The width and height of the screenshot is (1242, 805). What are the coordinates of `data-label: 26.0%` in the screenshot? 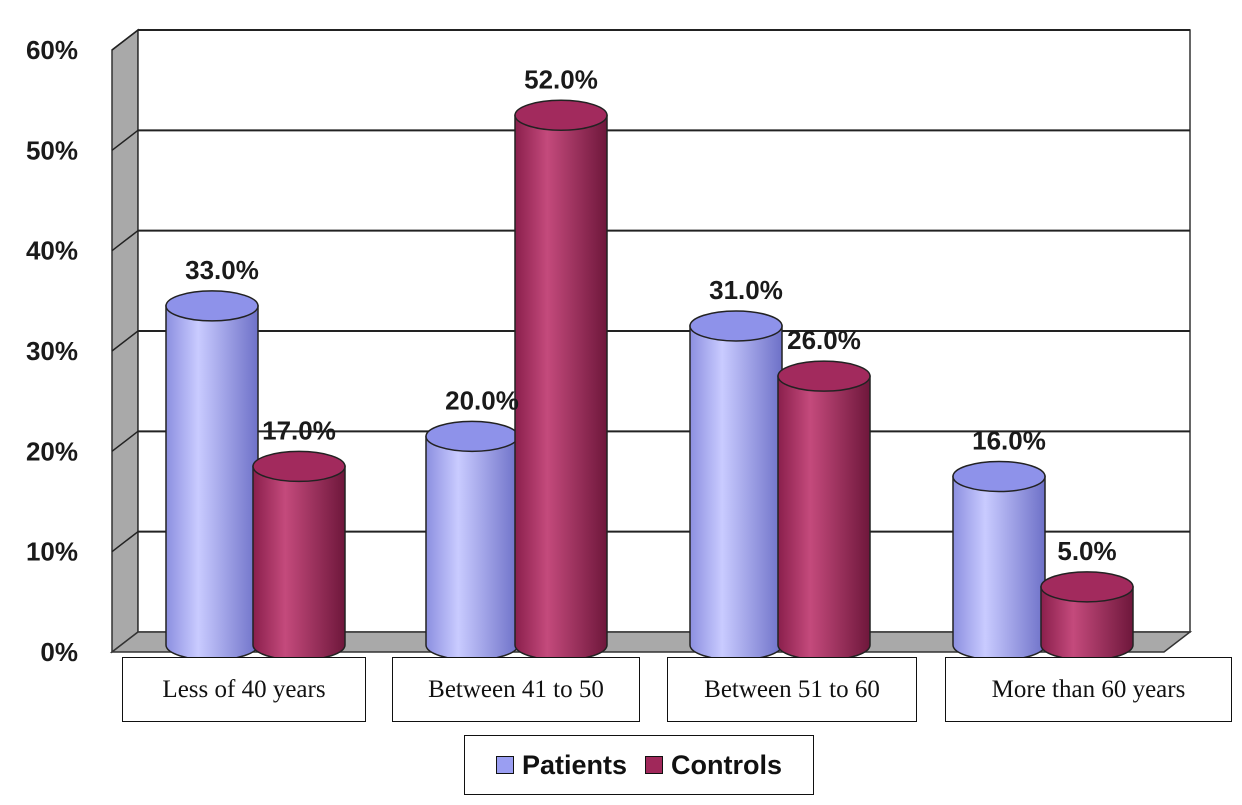 It's located at (824, 340).